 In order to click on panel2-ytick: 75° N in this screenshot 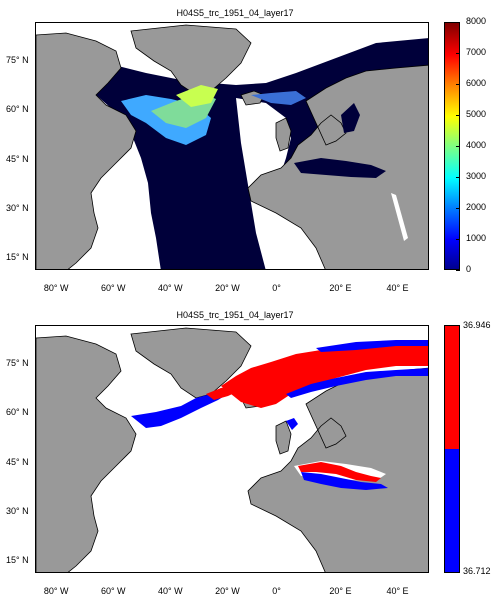, I will do `click(17, 363)`.